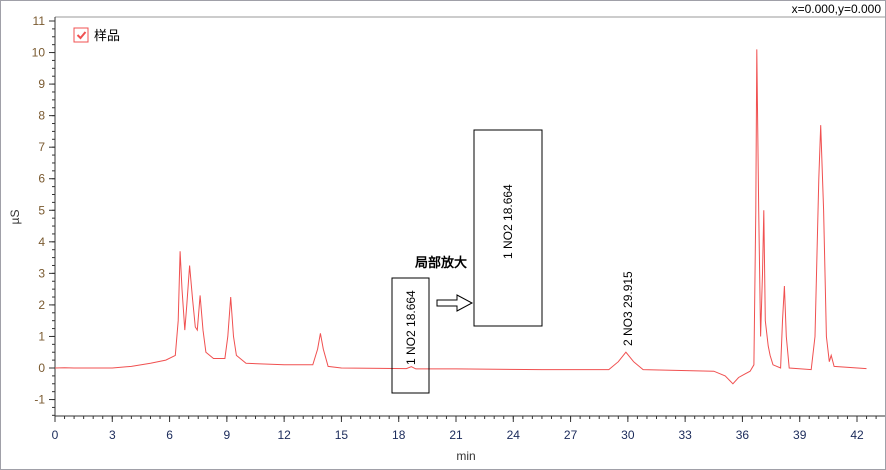 This screenshot has height=470, width=886. Describe the element at coordinates (455, 303) in the screenshot. I see `arrow-icon` at that location.